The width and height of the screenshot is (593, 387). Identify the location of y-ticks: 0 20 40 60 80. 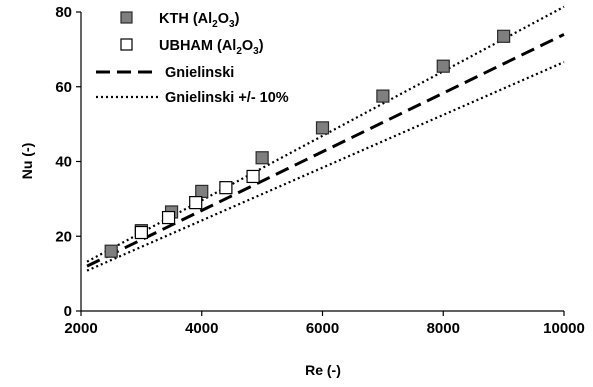
(68, 162).